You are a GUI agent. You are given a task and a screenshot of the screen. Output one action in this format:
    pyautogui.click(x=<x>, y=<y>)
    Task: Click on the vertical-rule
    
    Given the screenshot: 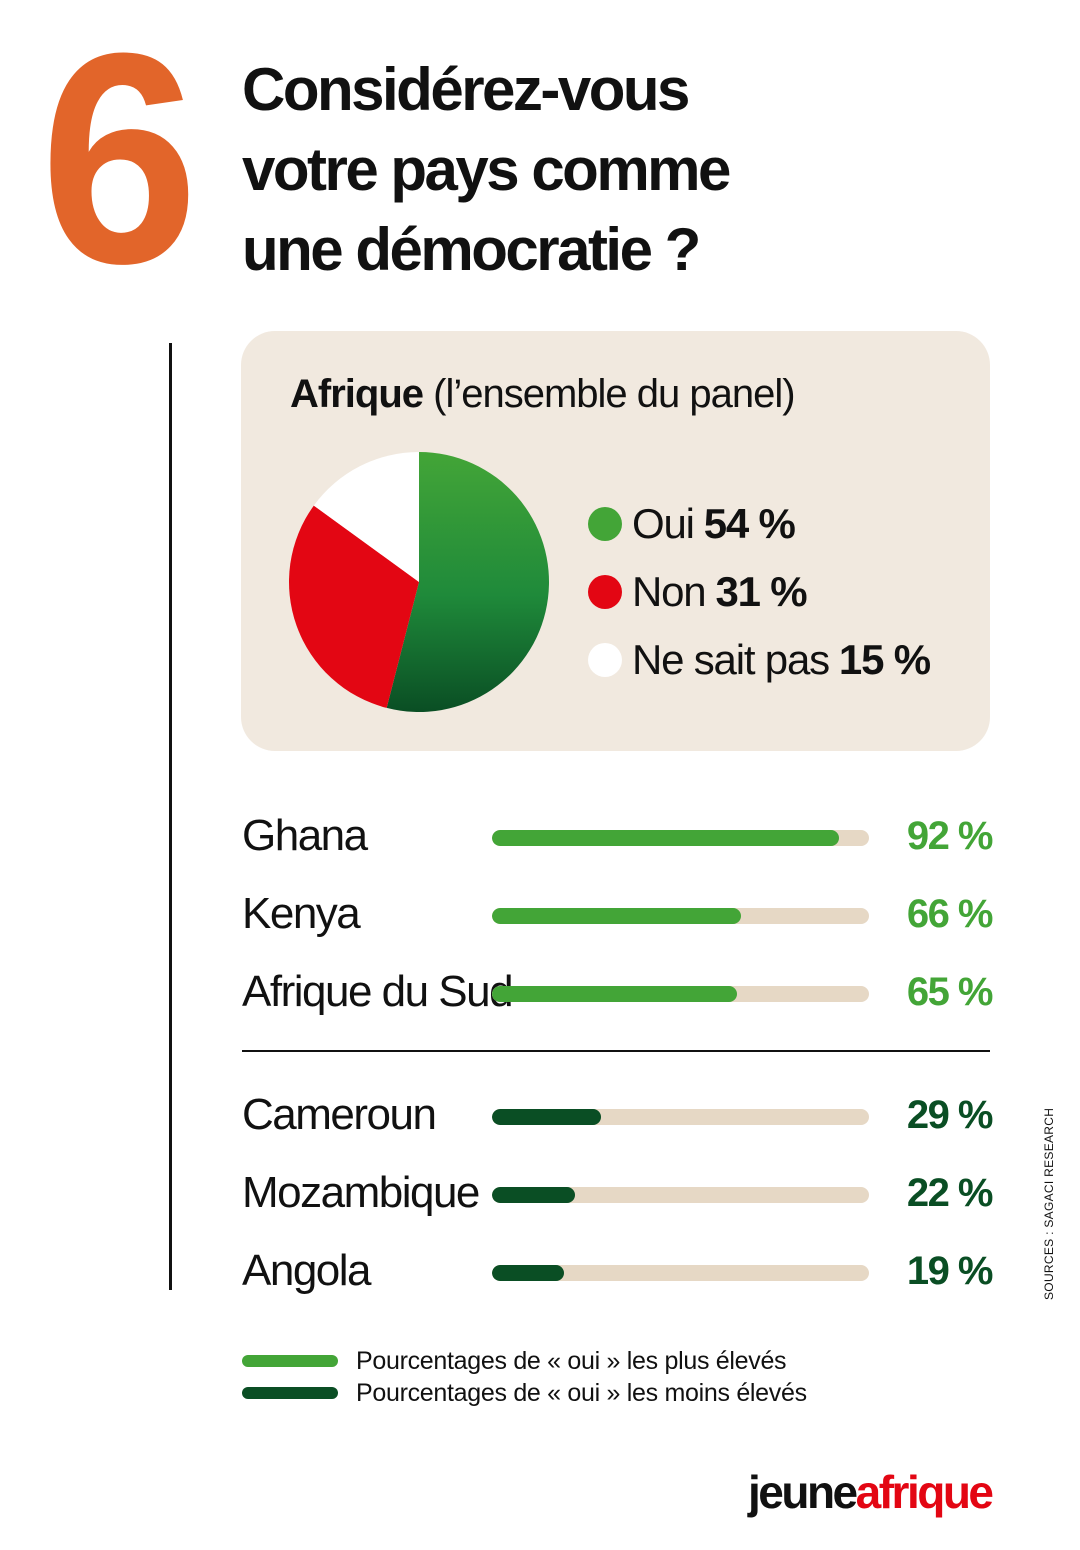 What is the action you would take?
    pyautogui.click(x=170, y=816)
    